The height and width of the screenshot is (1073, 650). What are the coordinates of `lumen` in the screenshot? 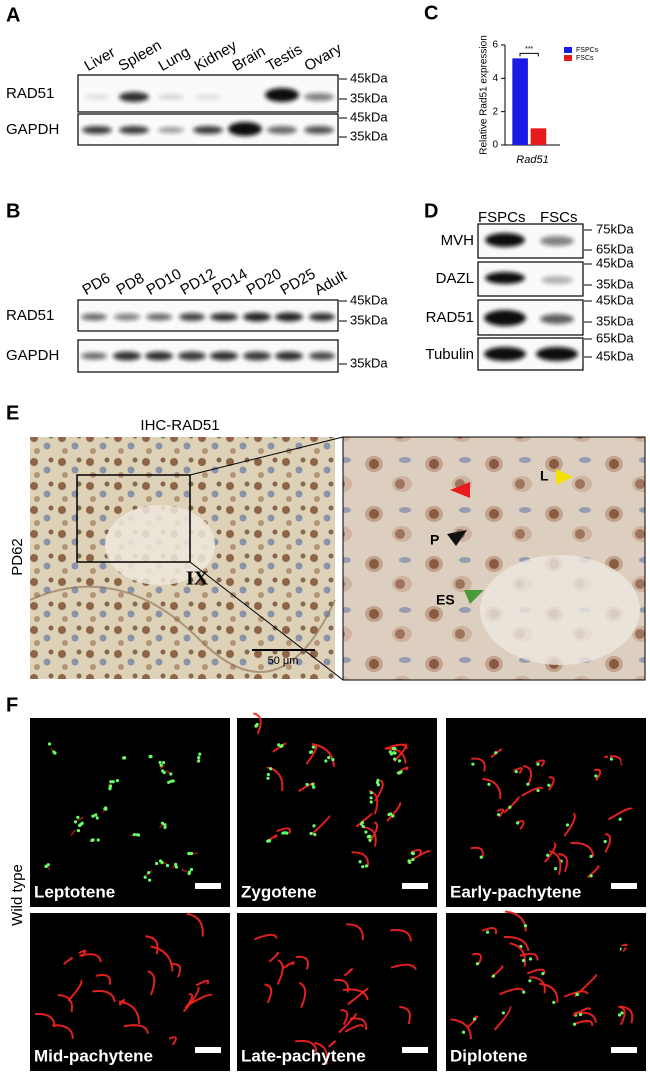 It's located at (560, 610).